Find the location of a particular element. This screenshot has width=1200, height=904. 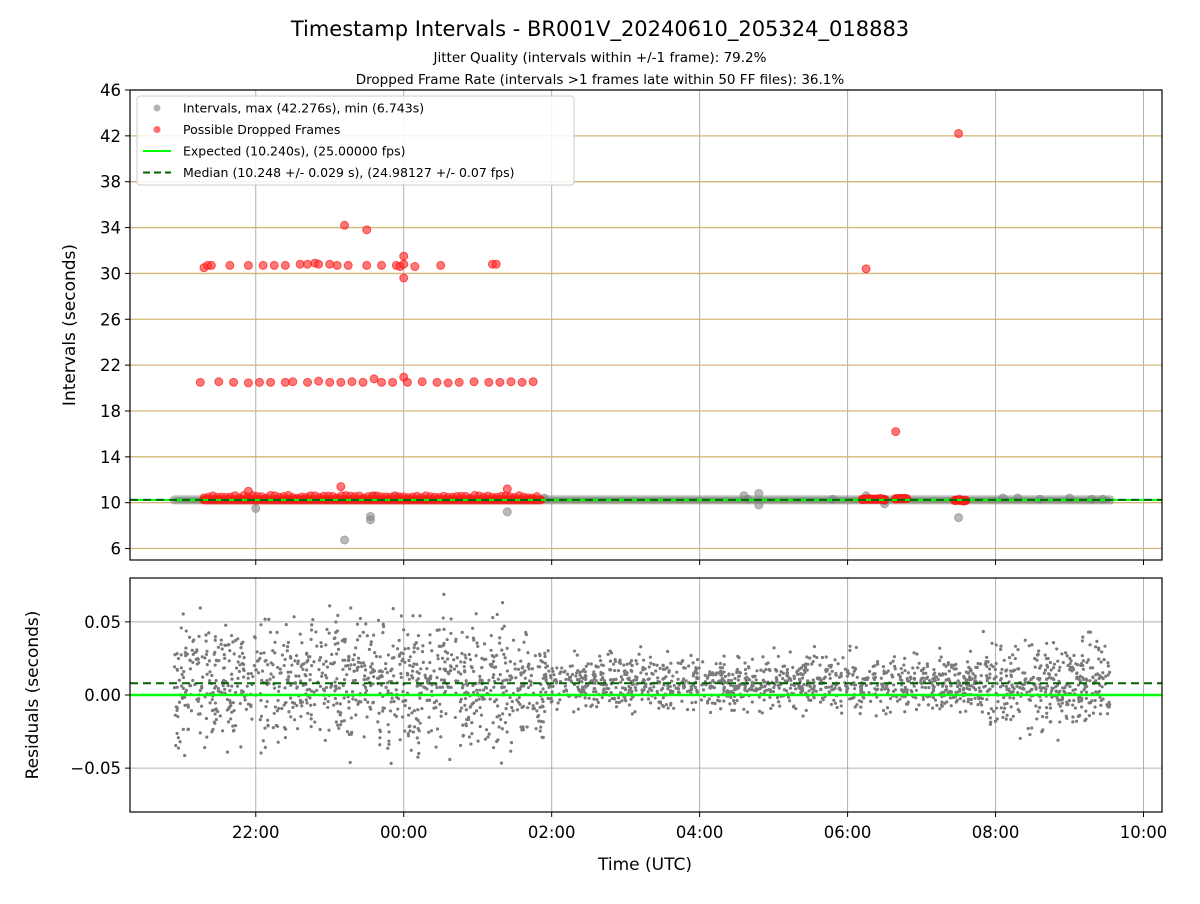

legend-box is located at coordinates (355, 140).